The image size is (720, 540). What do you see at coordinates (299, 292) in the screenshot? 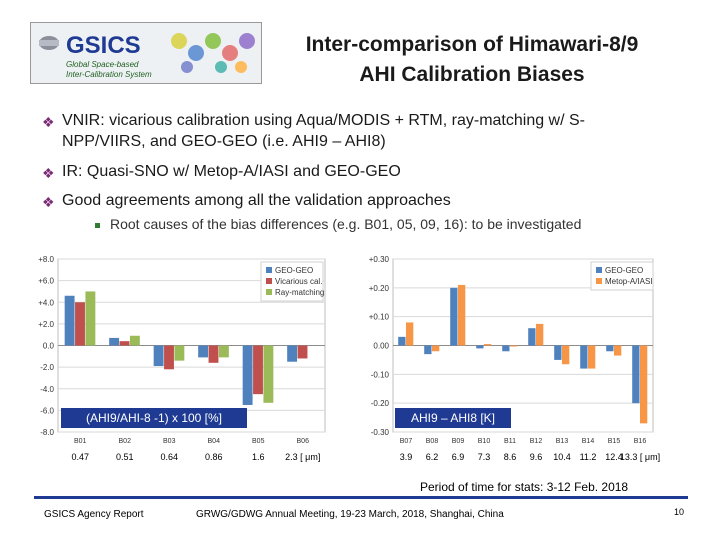
I see `legend-label: Ray-matching` at bounding box center [299, 292].